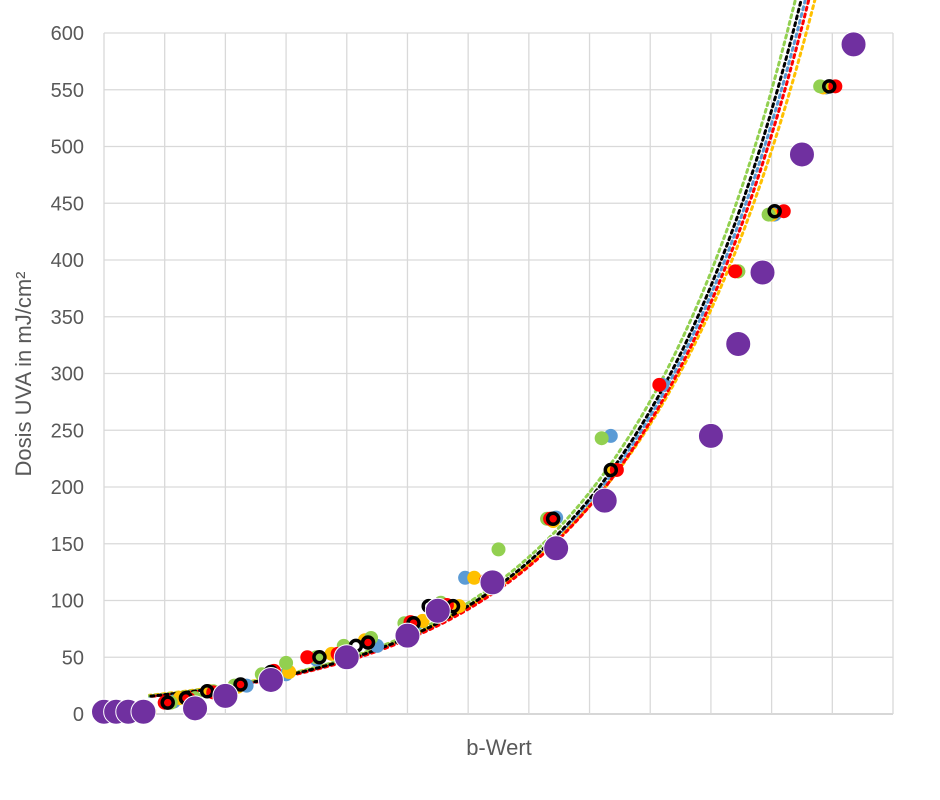 This screenshot has height=800, width=940. Describe the element at coordinates (67, 602) in the screenshot. I see `y-tick-label: 100` at that location.